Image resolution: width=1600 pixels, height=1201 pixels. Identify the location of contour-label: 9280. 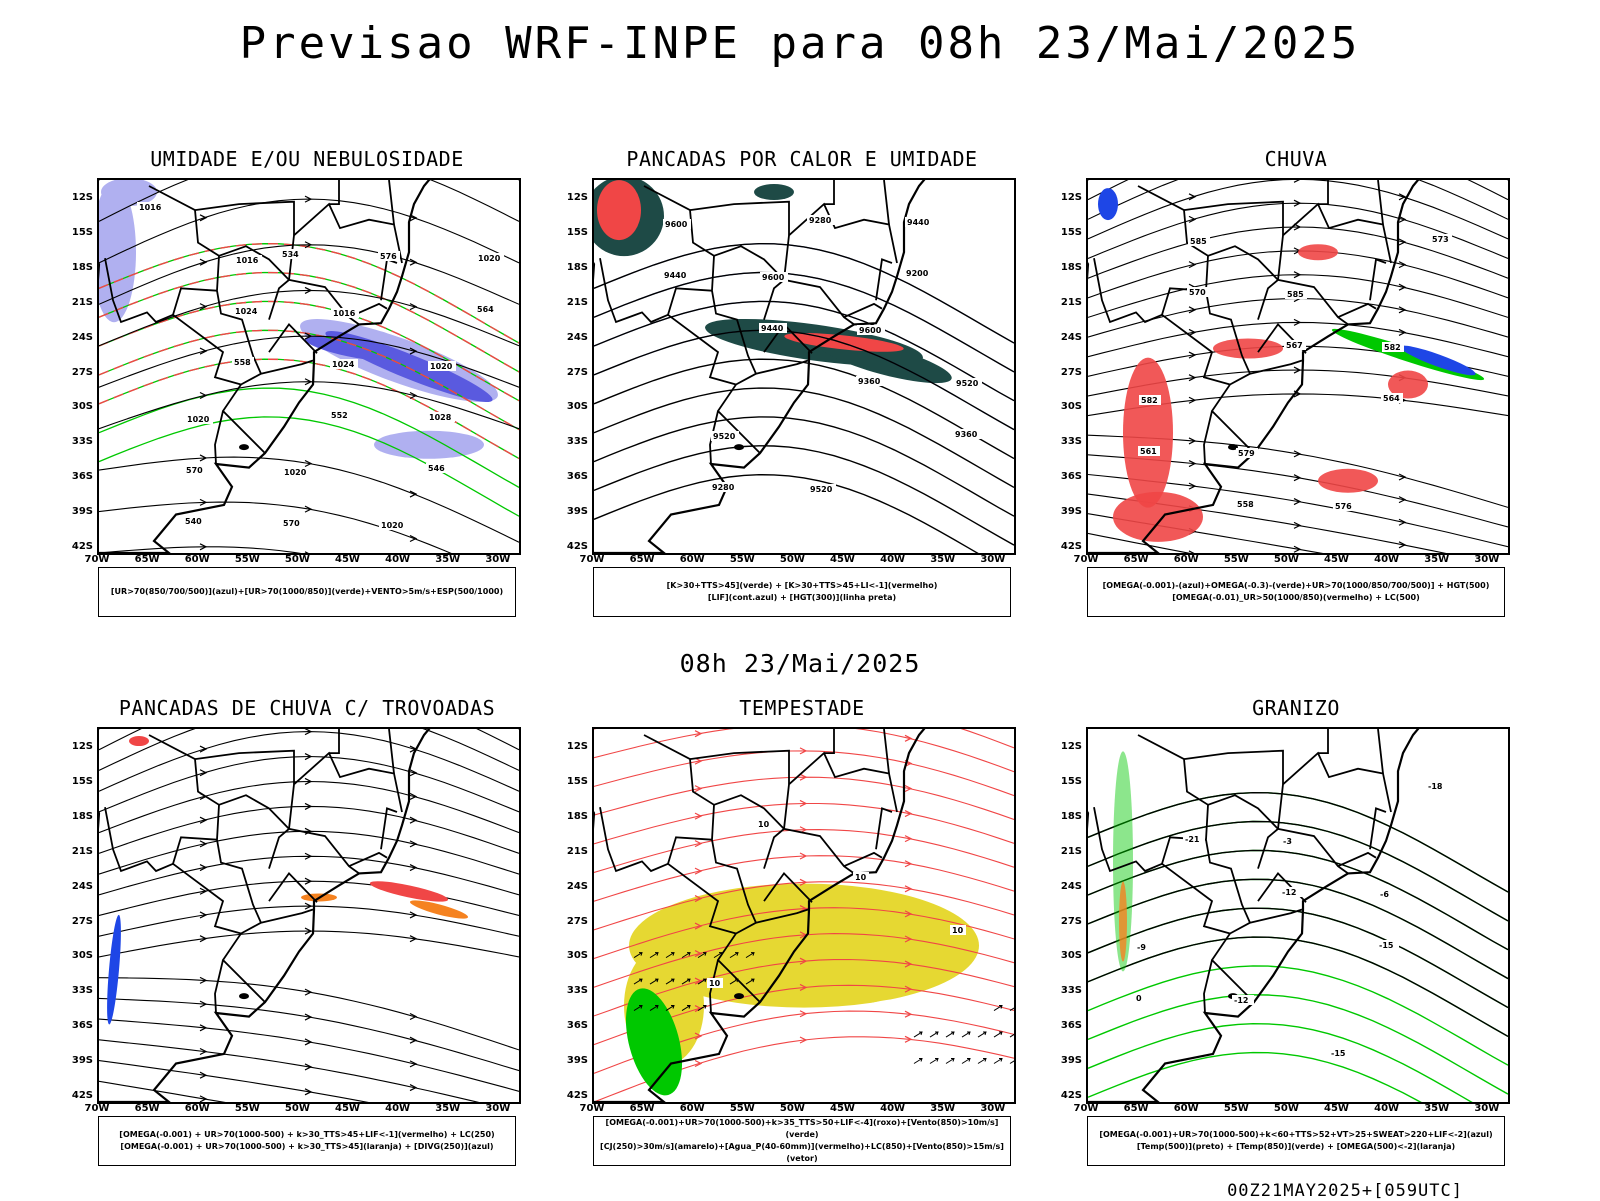
(723, 487).